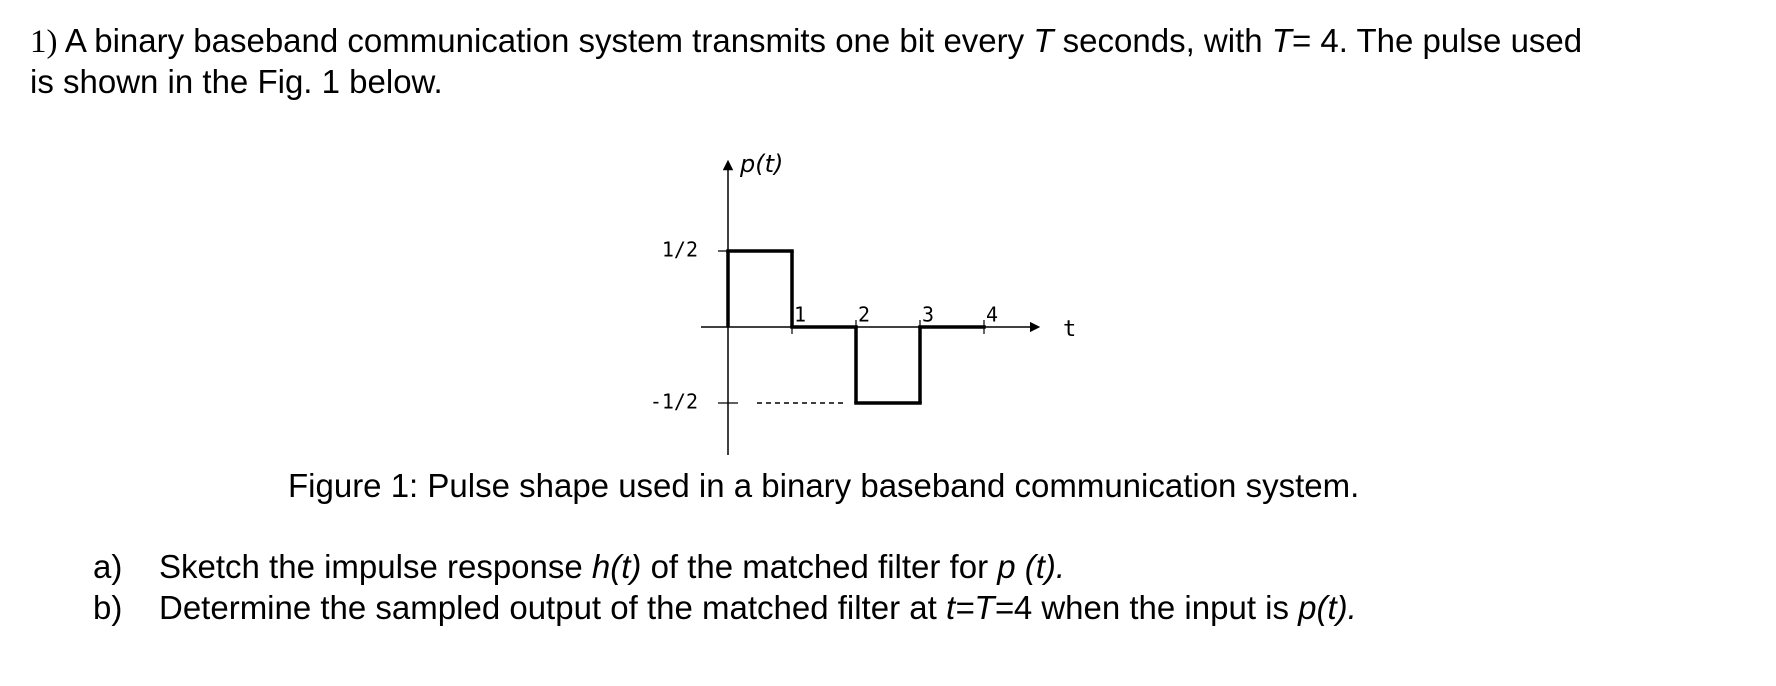  What do you see at coordinates (375, 566) in the screenshot?
I see `text: Sketch the impulse response` at bounding box center [375, 566].